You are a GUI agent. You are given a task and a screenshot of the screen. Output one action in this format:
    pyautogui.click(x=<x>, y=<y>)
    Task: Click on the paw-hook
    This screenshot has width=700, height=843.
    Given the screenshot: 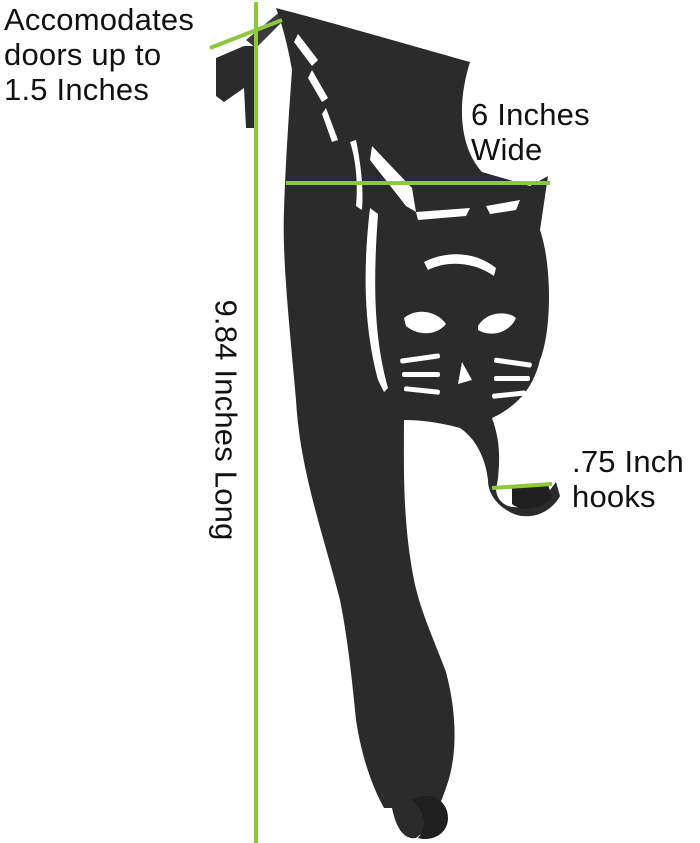 What is the action you would take?
    pyautogui.click(x=532, y=496)
    